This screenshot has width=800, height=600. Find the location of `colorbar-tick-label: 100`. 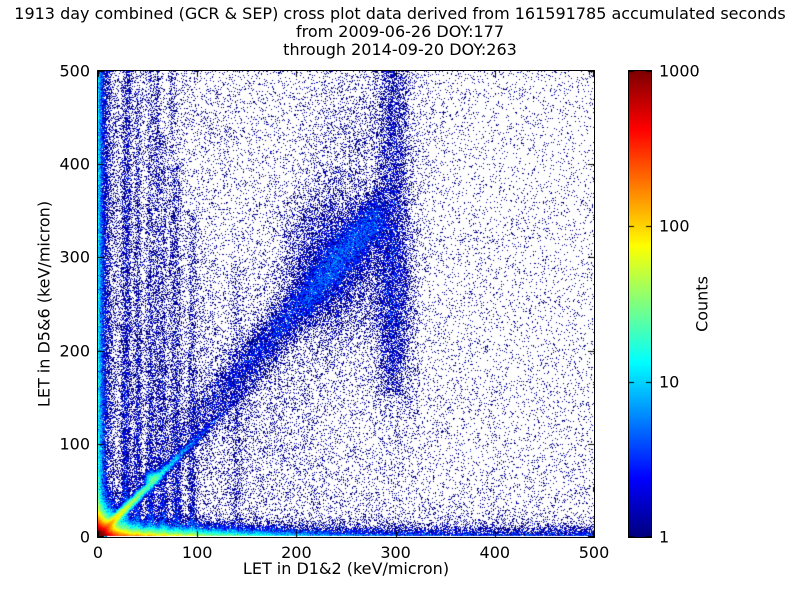

colorbar-tick-label: 100 is located at coordinates (674, 226).